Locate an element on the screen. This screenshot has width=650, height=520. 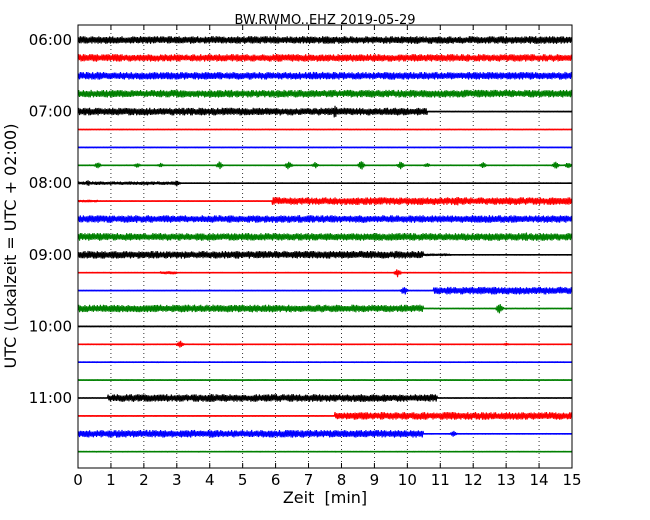
y-tick-label: 11:00 is located at coordinates (50, 398).